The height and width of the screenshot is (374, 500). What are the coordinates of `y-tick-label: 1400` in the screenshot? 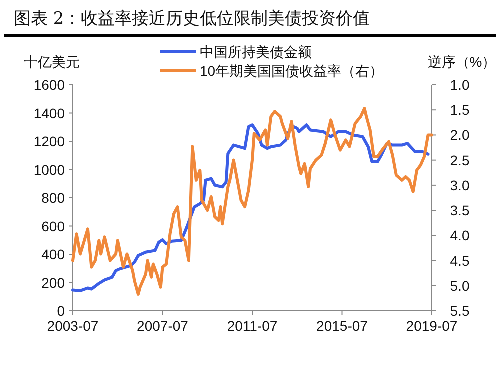 It's located at (50, 113).